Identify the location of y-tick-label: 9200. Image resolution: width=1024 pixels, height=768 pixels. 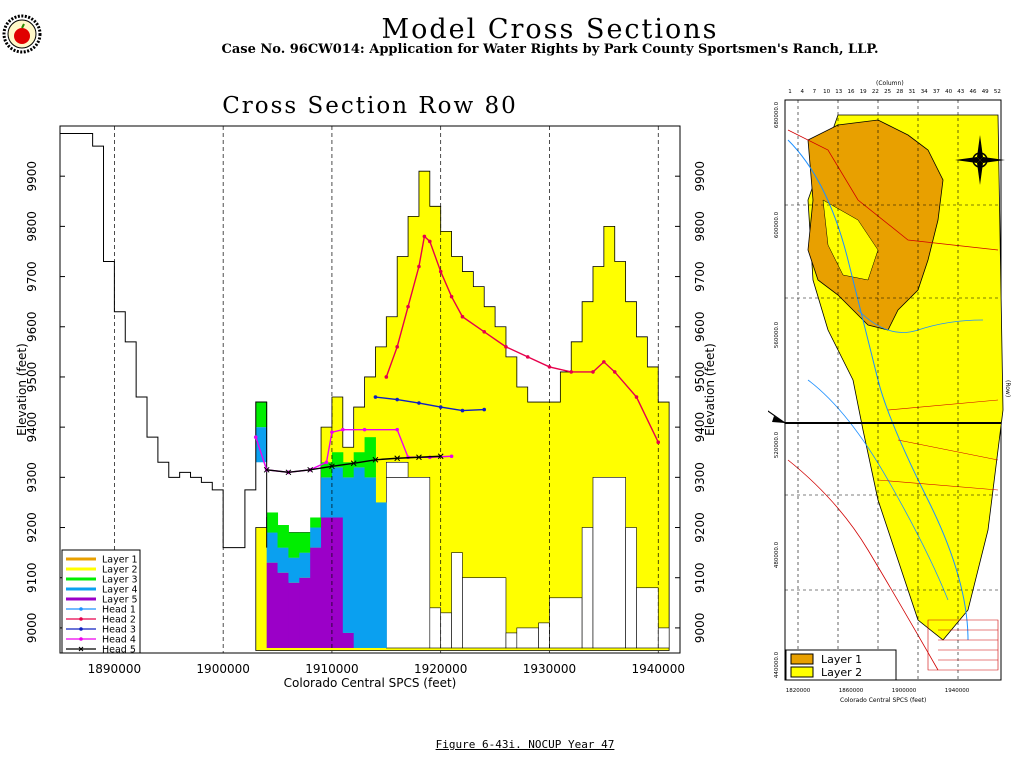
(32, 527).